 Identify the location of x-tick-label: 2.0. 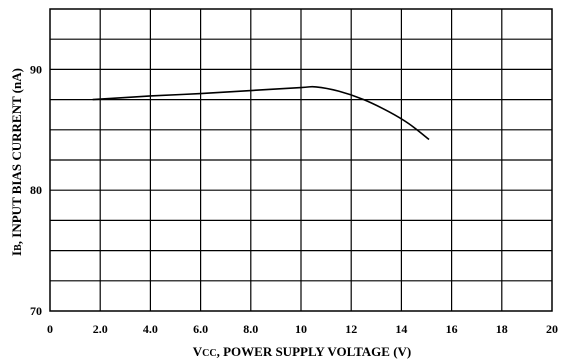
(100, 329).